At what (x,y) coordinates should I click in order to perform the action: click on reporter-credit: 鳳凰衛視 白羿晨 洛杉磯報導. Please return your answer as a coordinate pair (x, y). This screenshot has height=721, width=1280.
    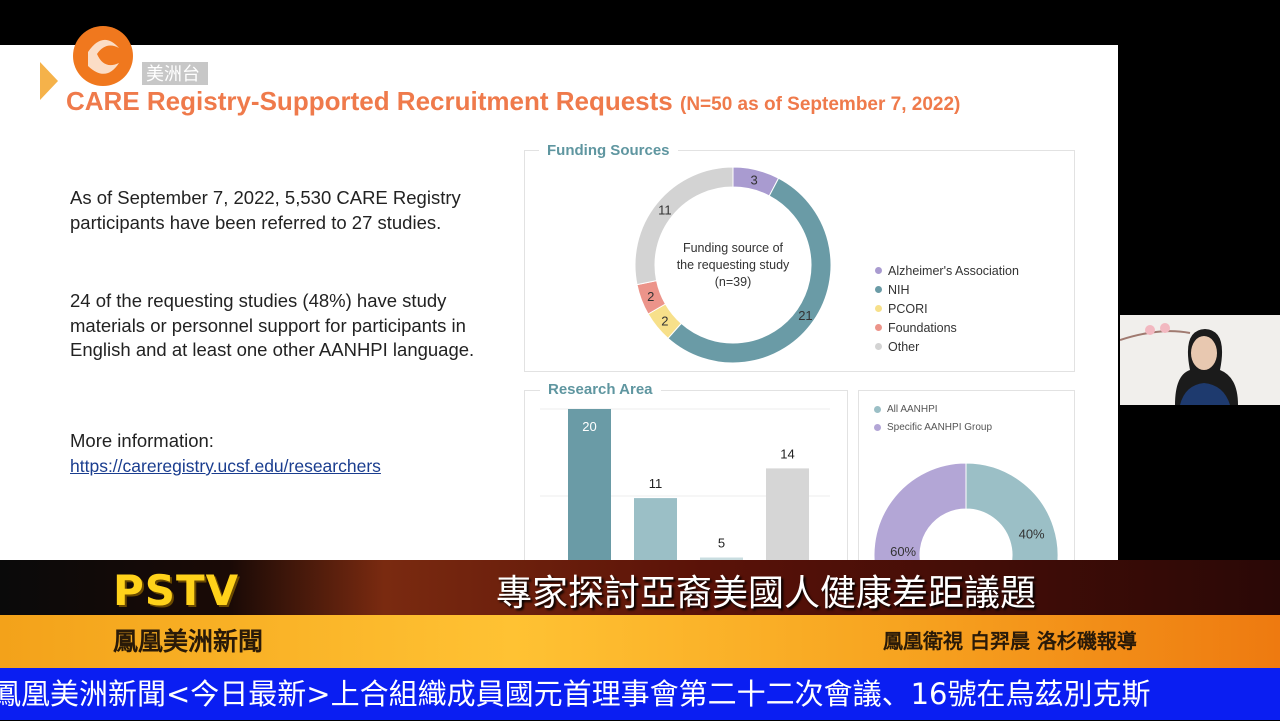
    Looking at the image, I should click on (1010, 641).